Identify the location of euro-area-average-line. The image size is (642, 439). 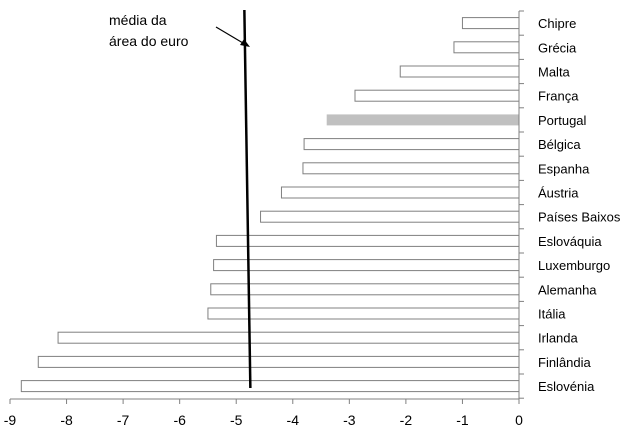
(247, 199).